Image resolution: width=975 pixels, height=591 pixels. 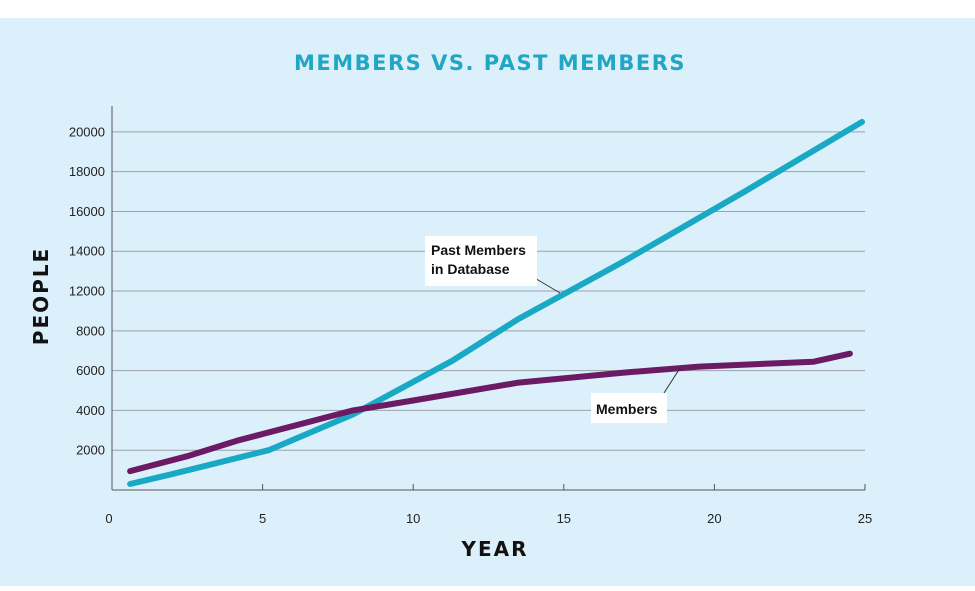 I want to click on y-tick-label: 14000, so click(x=87, y=251).